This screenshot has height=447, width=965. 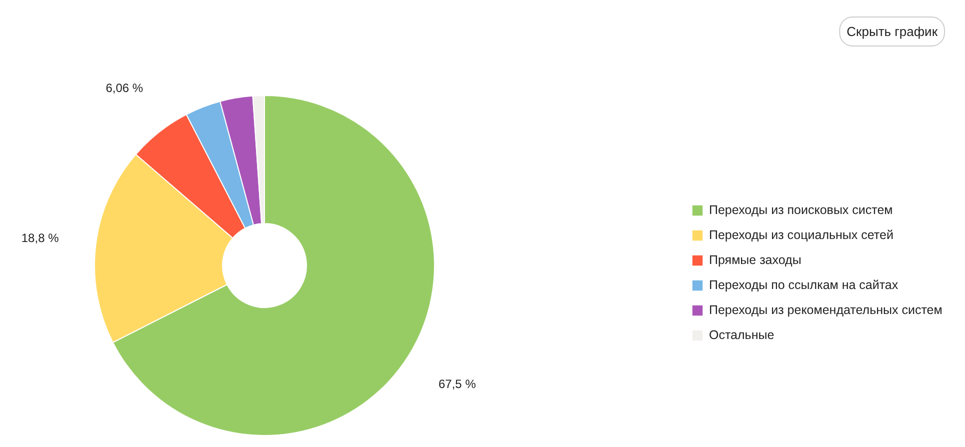 I want to click on legend-label: Переходы по ссылкам на сайтах, so click(x=803, y=285).